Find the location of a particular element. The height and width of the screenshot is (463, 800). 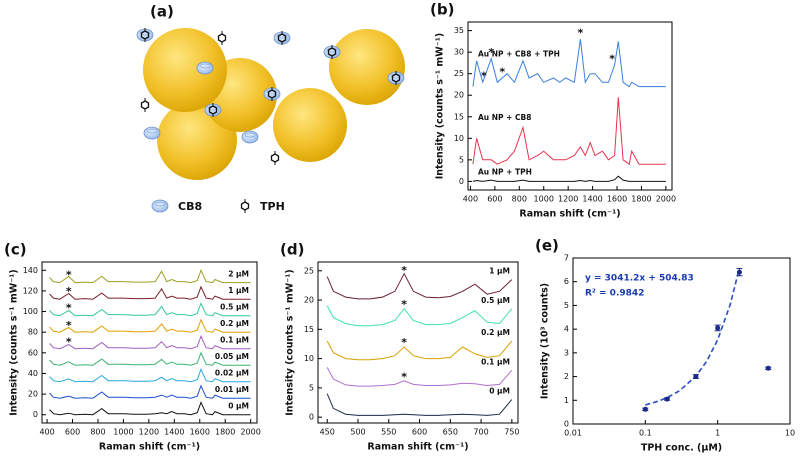

y-tick-label: 40 is located at coordinates (33, 373).